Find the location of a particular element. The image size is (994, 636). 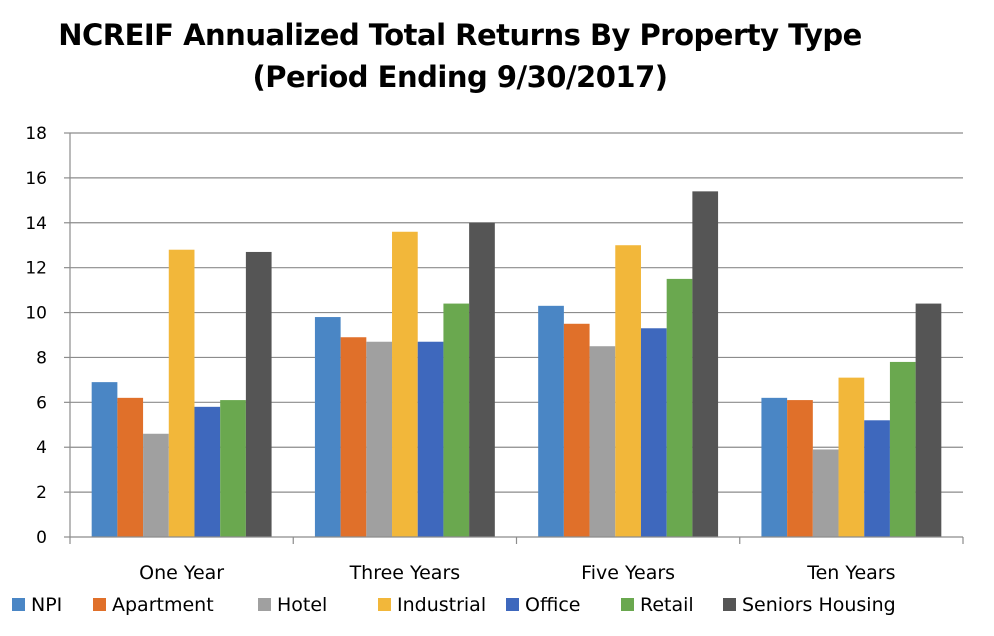

legend-label: Office is located at coordinates (552, 605).